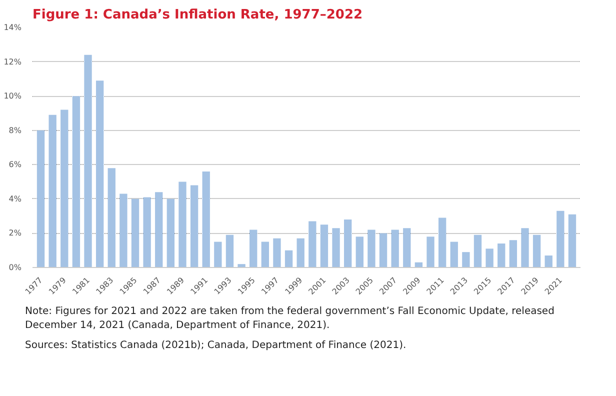 The width and height of the screenshot is (616, 396). I want to click on chart-title: Figure 1: Canada’s Inflation Rate, 1977–2022, so click(197, 15).